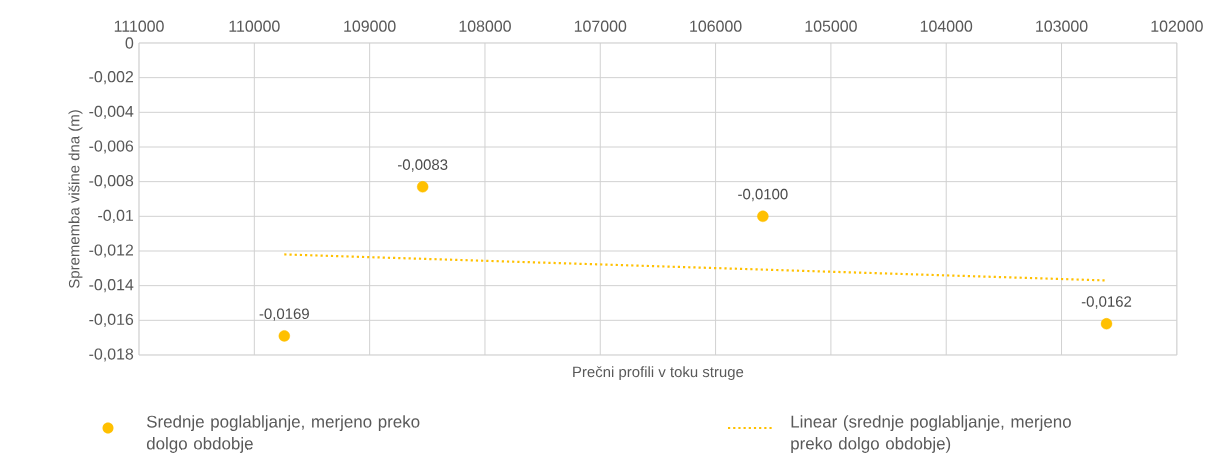 The height and width of the screenshot is (472, 1224). What do you see at coordinates (116, 216) in the screenshot?
I see `y-tick-label: -0,01` at bounding box center [116, 216].